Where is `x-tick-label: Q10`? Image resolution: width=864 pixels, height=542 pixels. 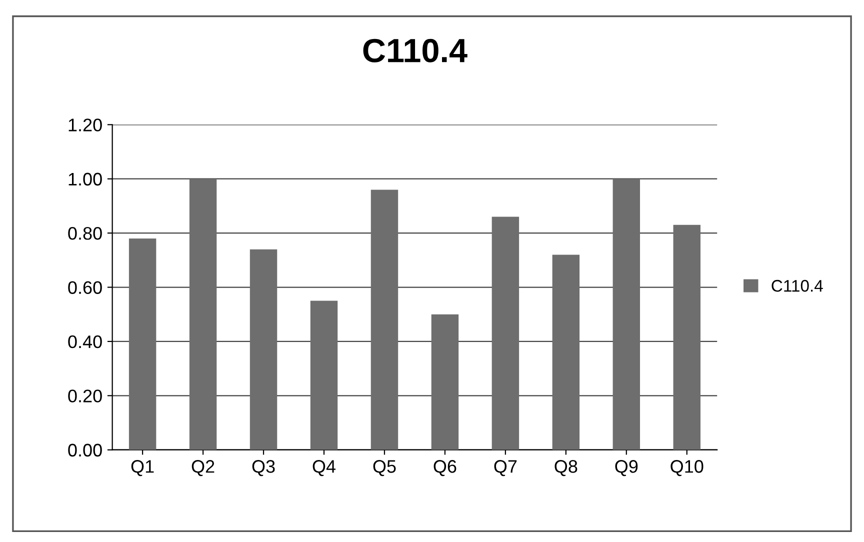 x-tick-label: Q10 is located at coordinates (687, 468).